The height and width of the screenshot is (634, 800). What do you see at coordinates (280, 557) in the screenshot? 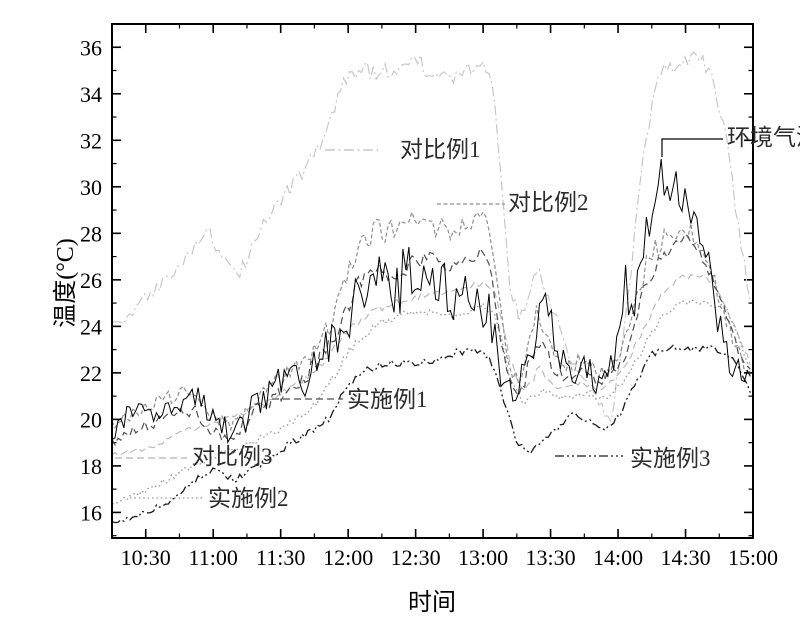
I see `x-tick-label: 11:30` at bounding box center [280, 557].